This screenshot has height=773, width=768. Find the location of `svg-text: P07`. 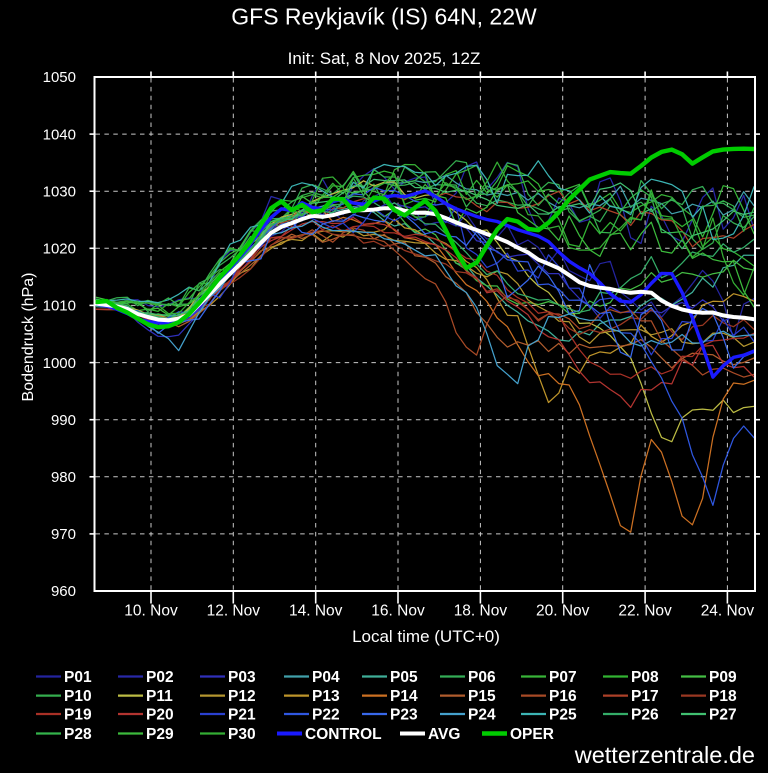

svg-text: P07 is located at coordinates (563, 677).